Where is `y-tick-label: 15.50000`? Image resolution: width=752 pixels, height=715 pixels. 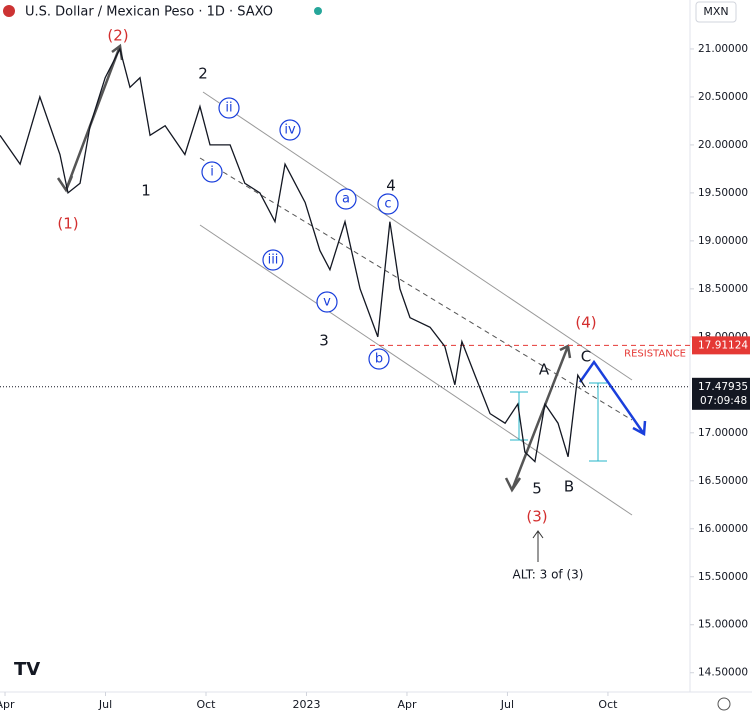 y-tick-label: 15.50000 is located at coordinates (723, 577).